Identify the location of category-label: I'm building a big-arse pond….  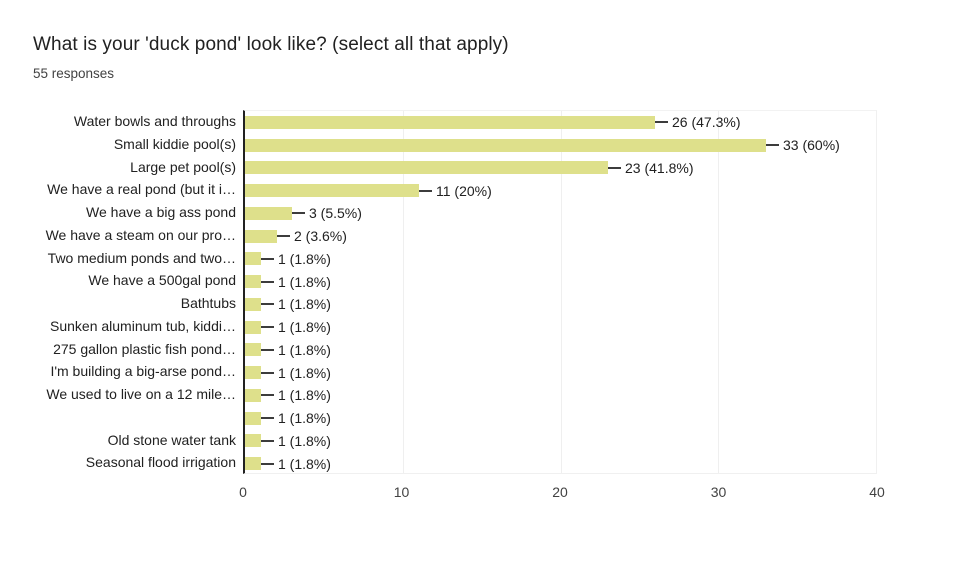
(143, 371).